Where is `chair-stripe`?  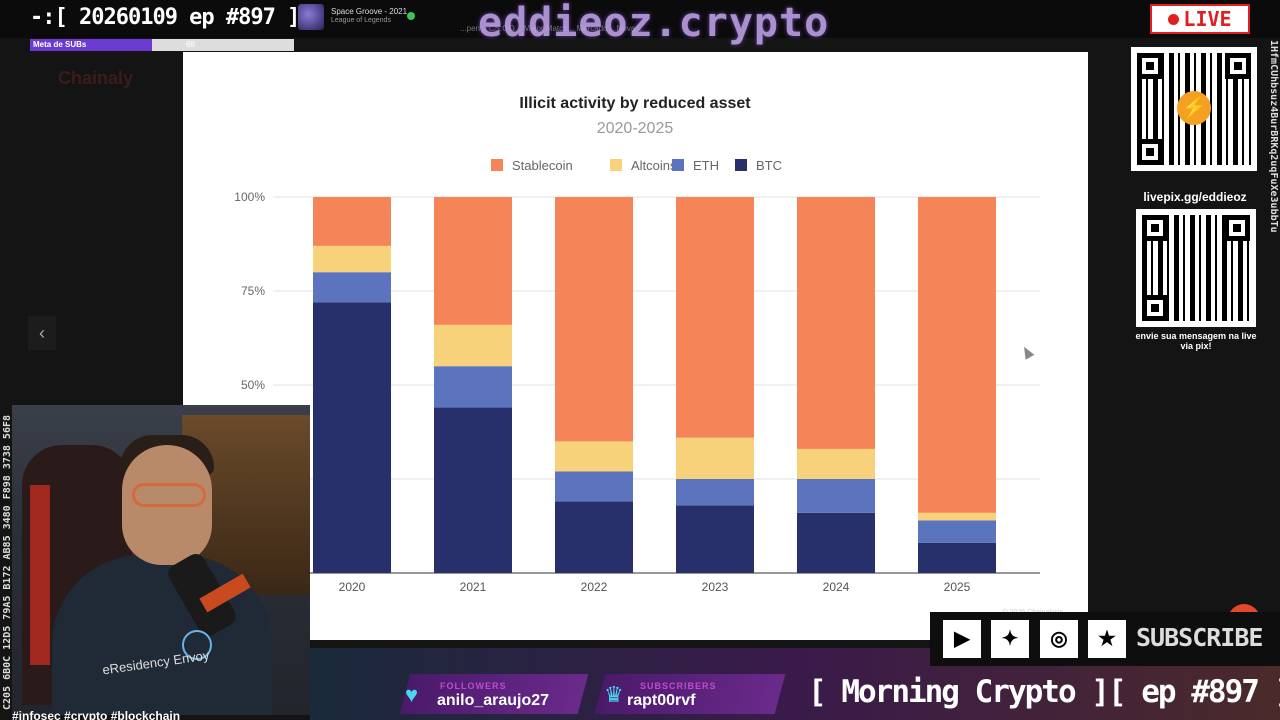
chair-stripe is located at coordinates (40, 575).